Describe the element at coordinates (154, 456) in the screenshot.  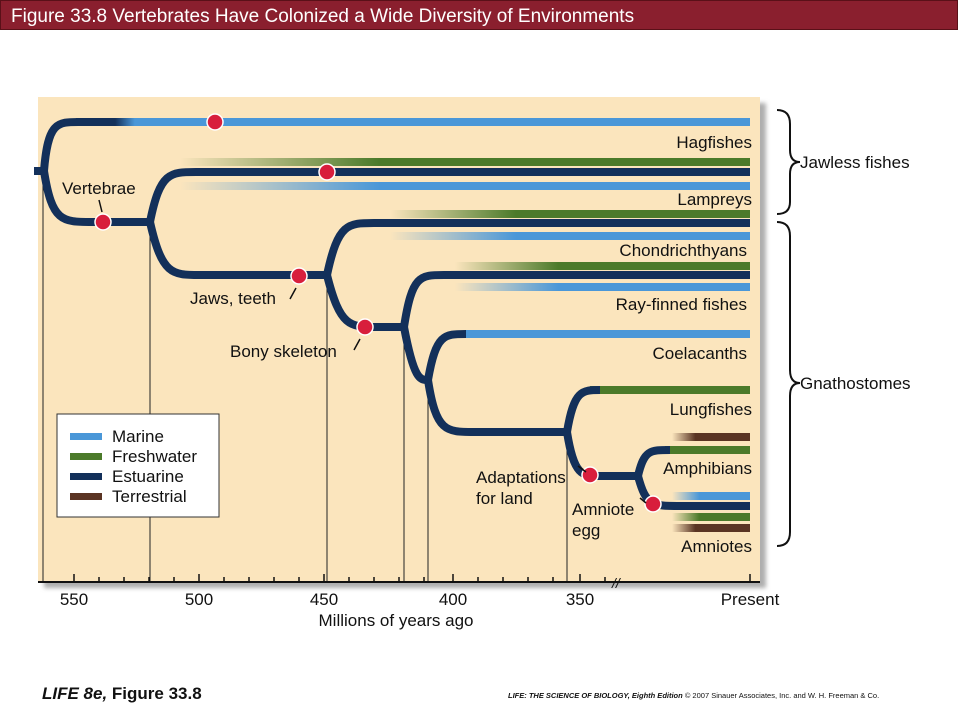
I see `legend-label-freshwater: Freshwater` at that location.